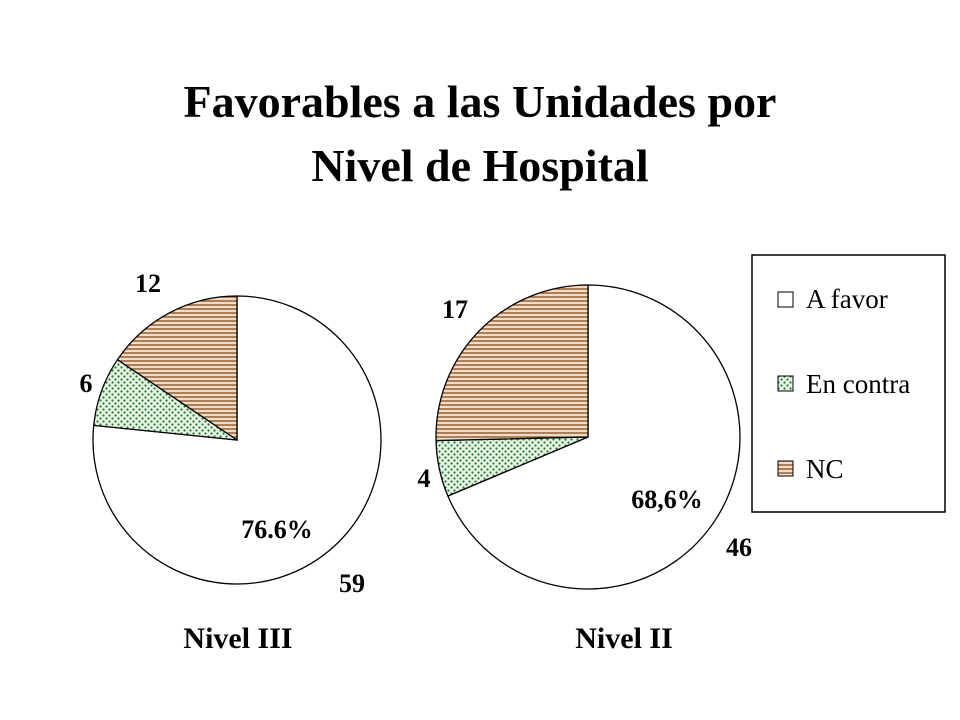 This screenshot has height=720, width=960. Describe the element at coordinates (277, 529) in the screenshot. I see `pie-annotation: 76.6%` at that location.